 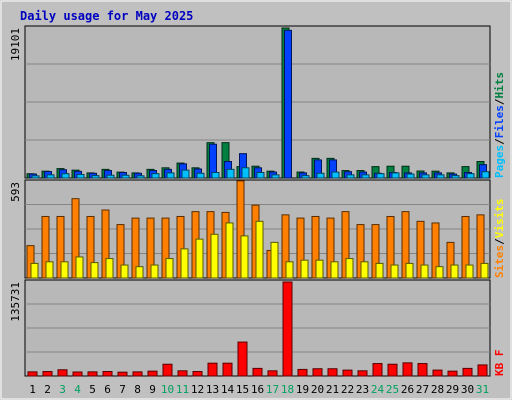 I want to click on x-tick-label-day-27: 27, so click(x=422, y=389).